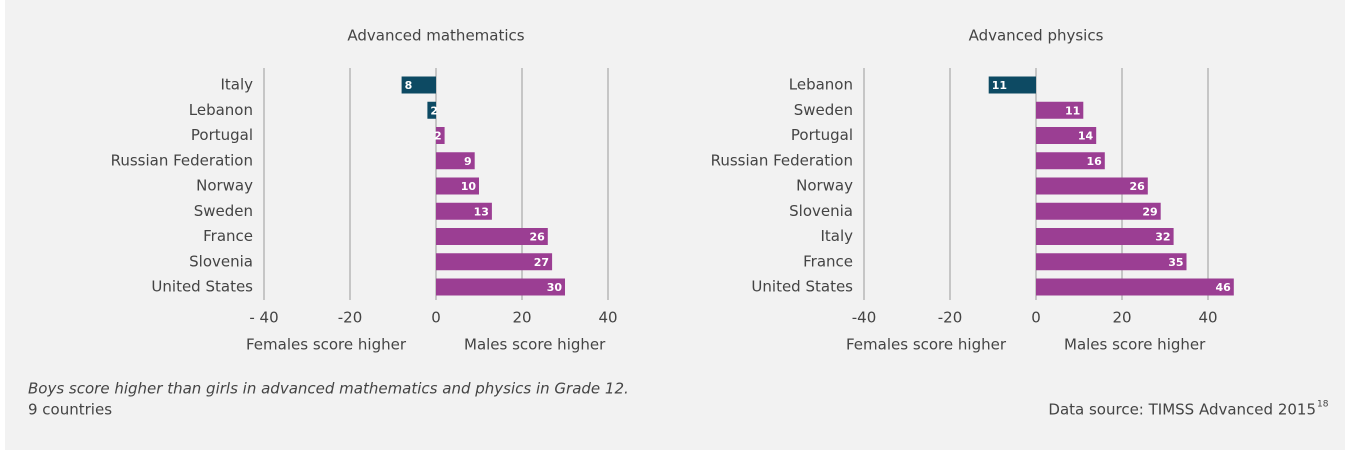 The height and width of the screenshot is (450, 1350). I want to click on source: Data source: TIMSS Advanced 2015, so click(1182, 410).